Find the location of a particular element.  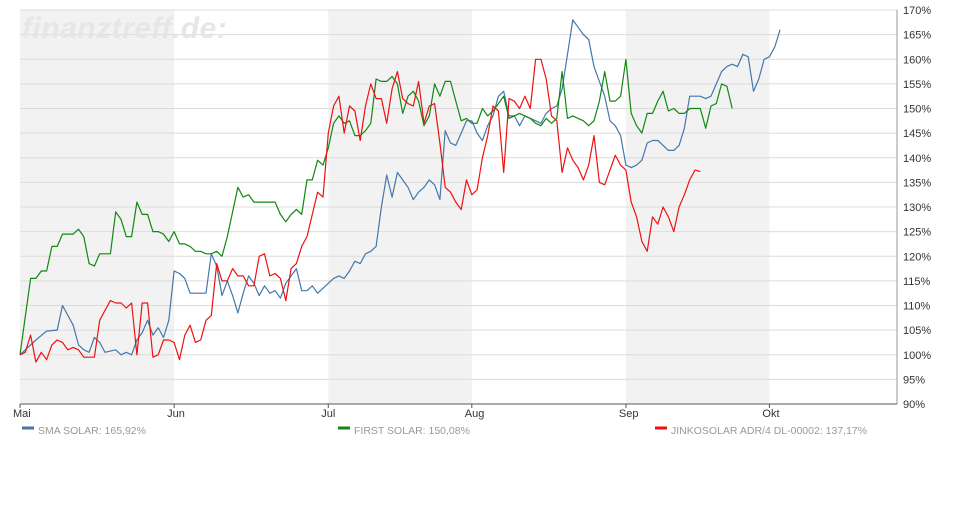

y-tick-label: 130% is located at coordinates (917, 208).